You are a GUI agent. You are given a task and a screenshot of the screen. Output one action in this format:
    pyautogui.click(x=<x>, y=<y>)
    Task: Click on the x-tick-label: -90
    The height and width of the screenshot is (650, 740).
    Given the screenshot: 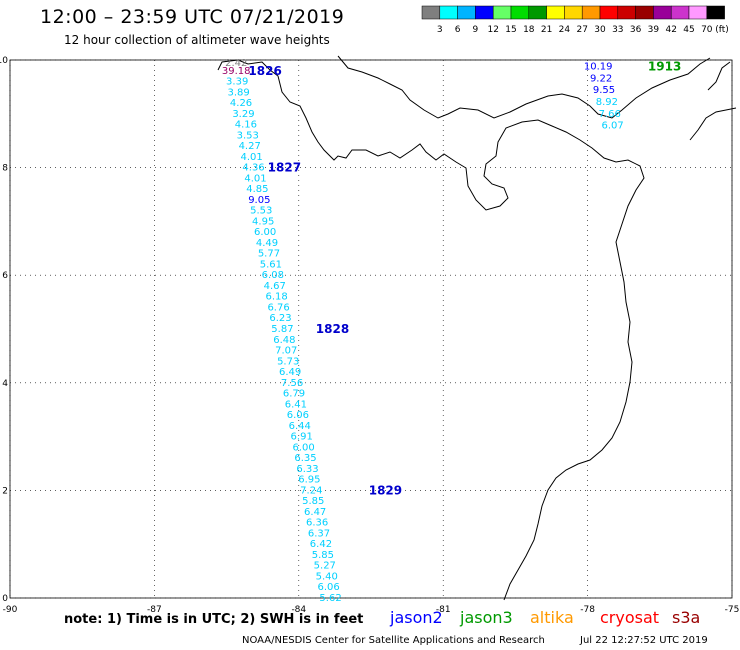 What is the action you would take?
    pyautogui.click(x=10, y=610)
    